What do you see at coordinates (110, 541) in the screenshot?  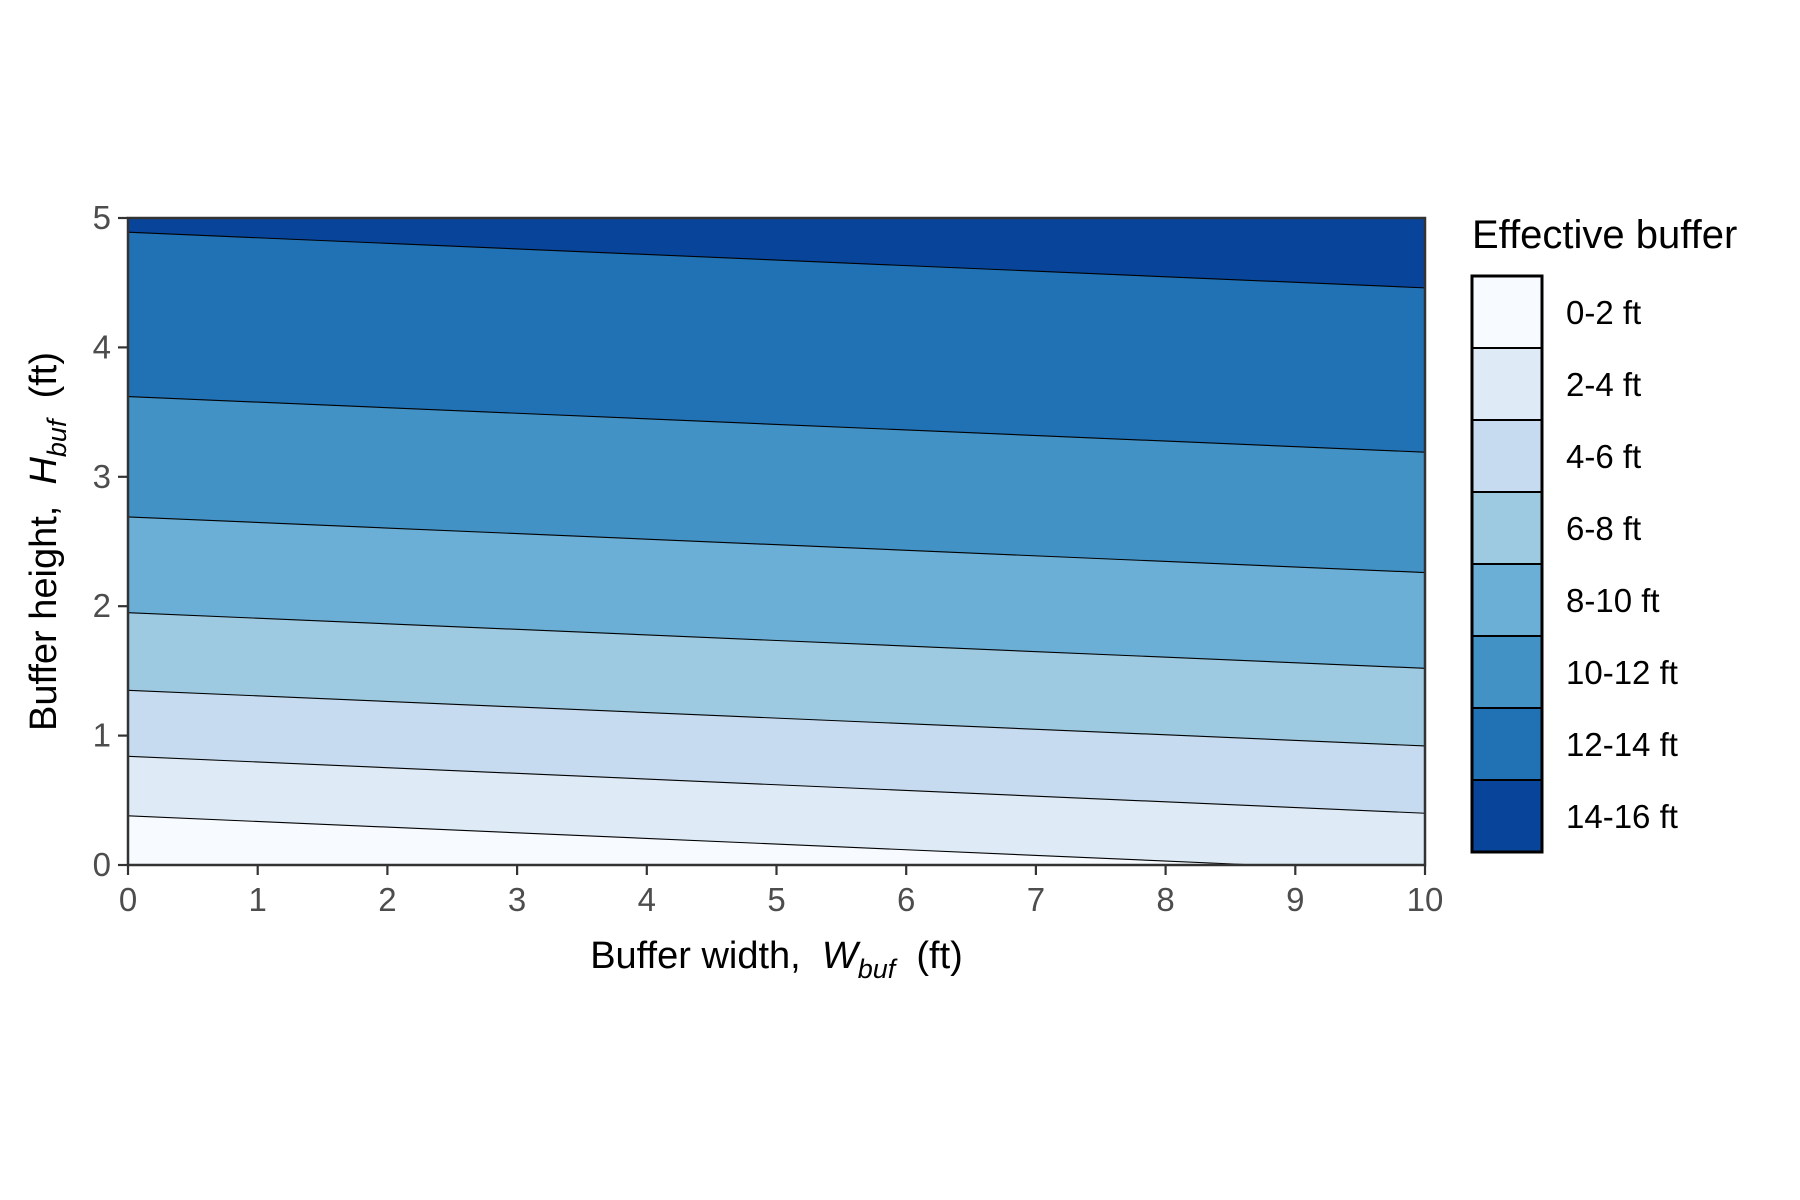 I see `y-axis: 0 1 2 3 4 5` at bounding box center [110, 541].